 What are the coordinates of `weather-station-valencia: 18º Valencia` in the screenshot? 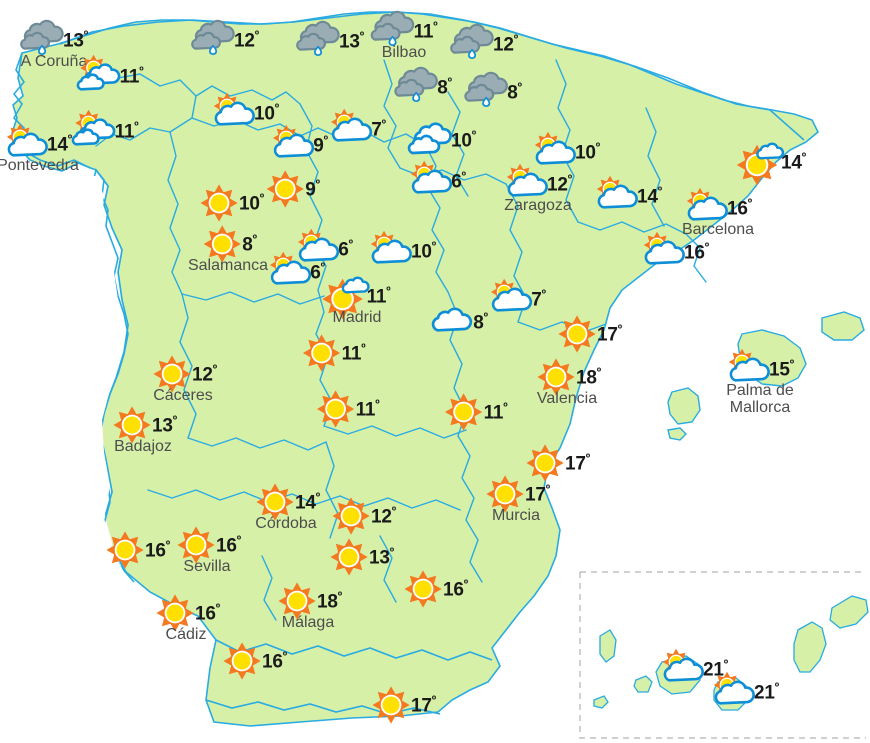 It's located at (567, 382).